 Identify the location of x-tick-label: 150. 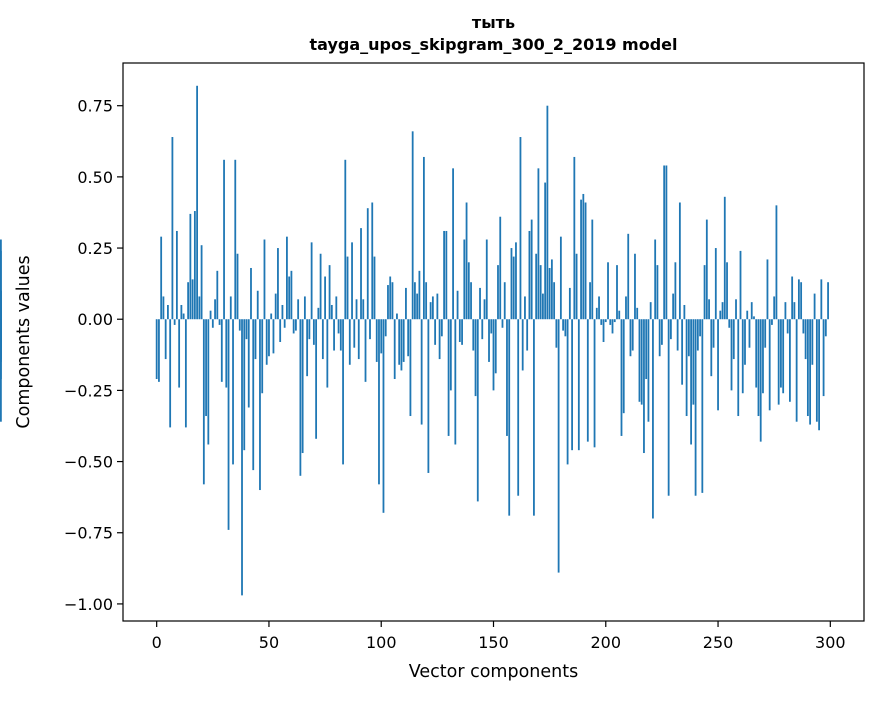
(493, 642).